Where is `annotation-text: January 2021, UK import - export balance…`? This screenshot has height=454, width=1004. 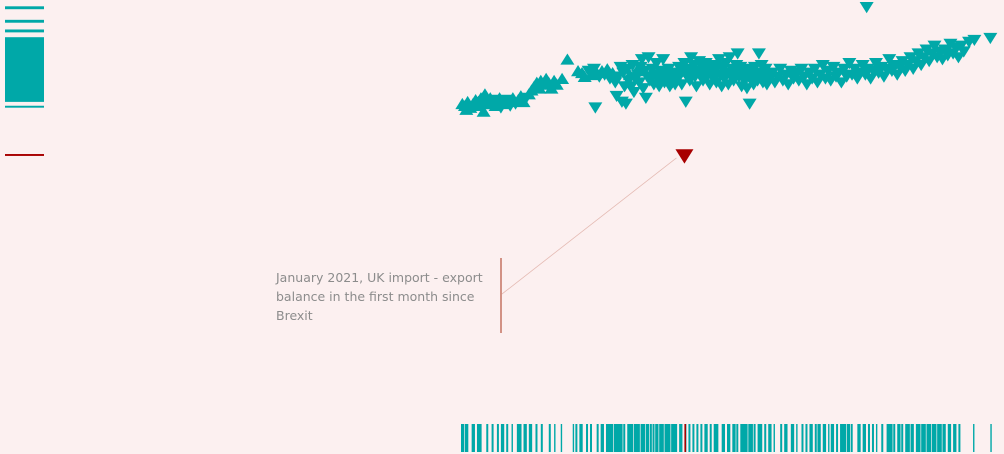
annotation-text: January 2021, UK import - export balance… is located at coordinates (379, 296).